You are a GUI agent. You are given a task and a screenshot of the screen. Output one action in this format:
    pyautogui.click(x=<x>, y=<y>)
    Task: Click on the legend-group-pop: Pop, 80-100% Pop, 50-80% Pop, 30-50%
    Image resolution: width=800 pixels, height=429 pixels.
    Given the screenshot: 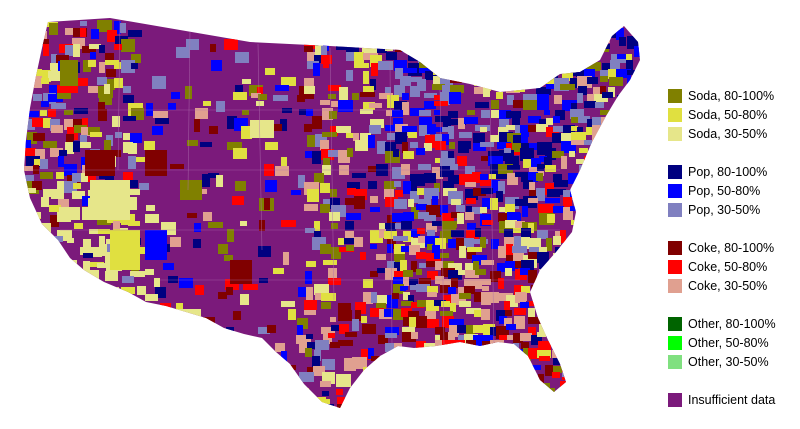 What is the action you would take?
    pyautogui.click(x=732, y=190)
    